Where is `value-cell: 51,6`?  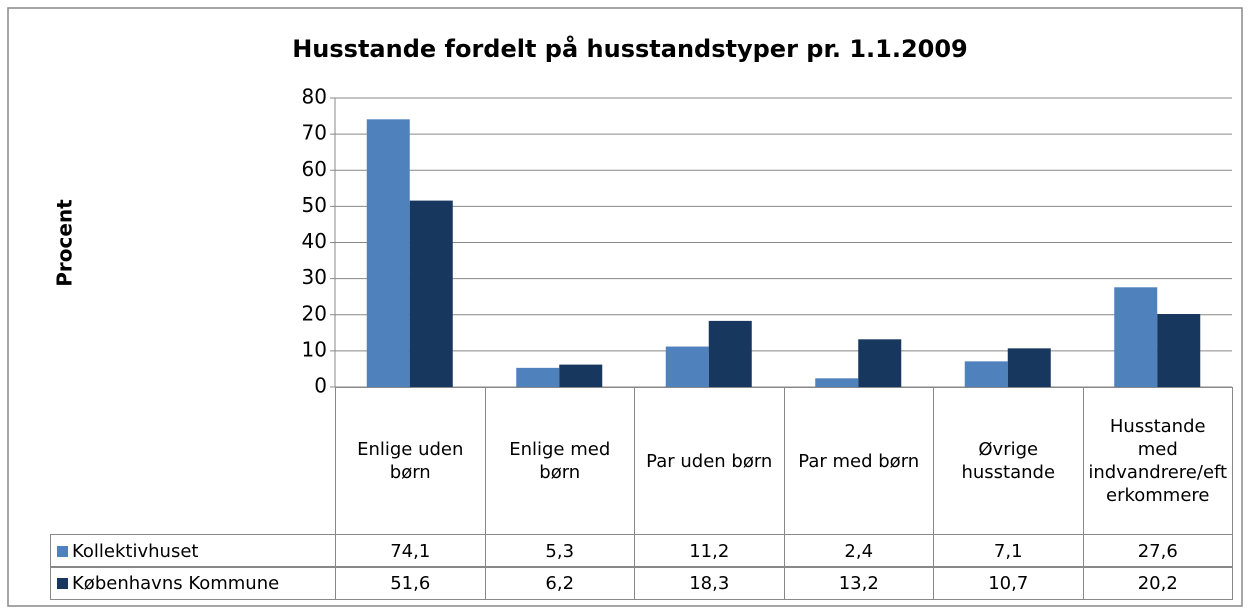
value-cell: 51,6 is located at coordinates (410, 583).